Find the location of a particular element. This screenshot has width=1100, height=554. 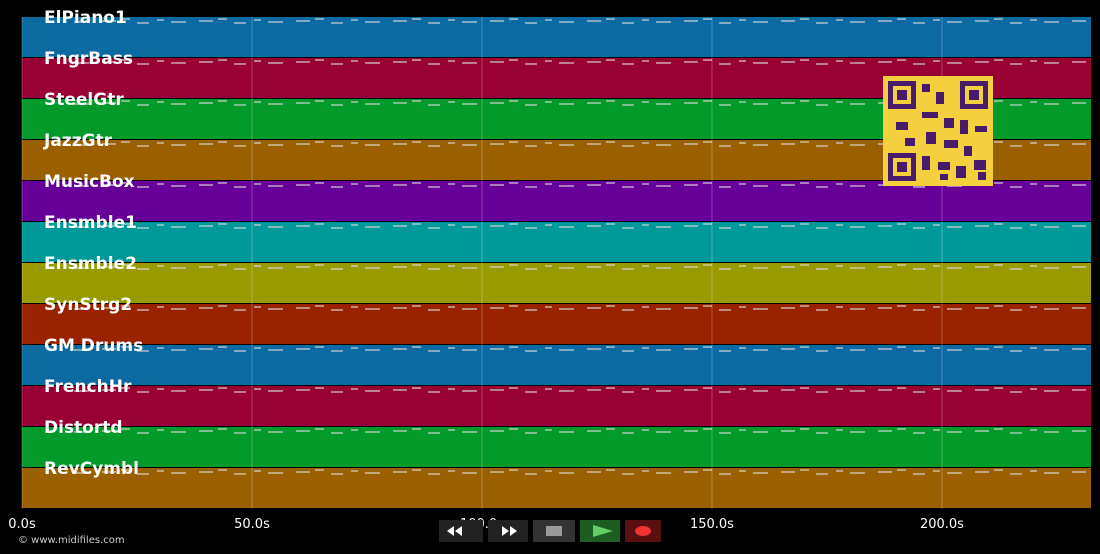

stop-button is located at coordinates (554, 531).